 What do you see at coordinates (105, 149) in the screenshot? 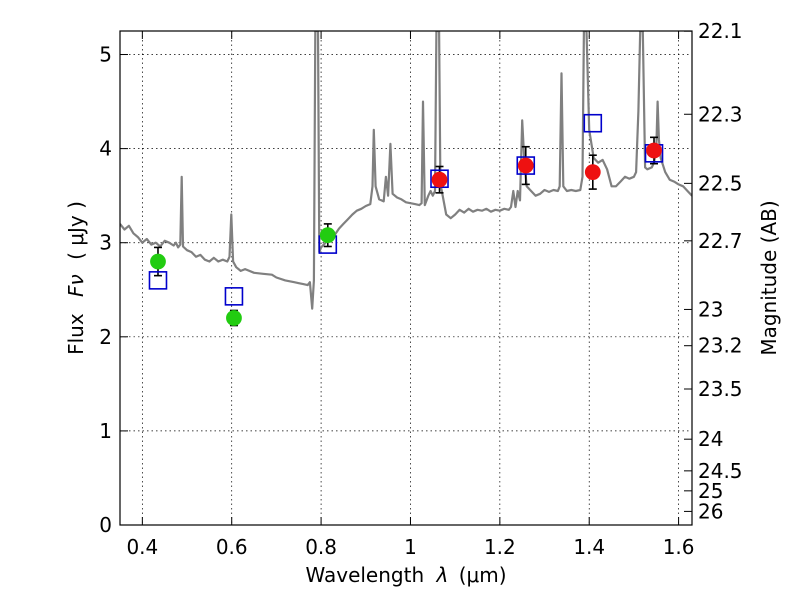
I see `y-tick-label: 4` at bounding box center [105, 149].